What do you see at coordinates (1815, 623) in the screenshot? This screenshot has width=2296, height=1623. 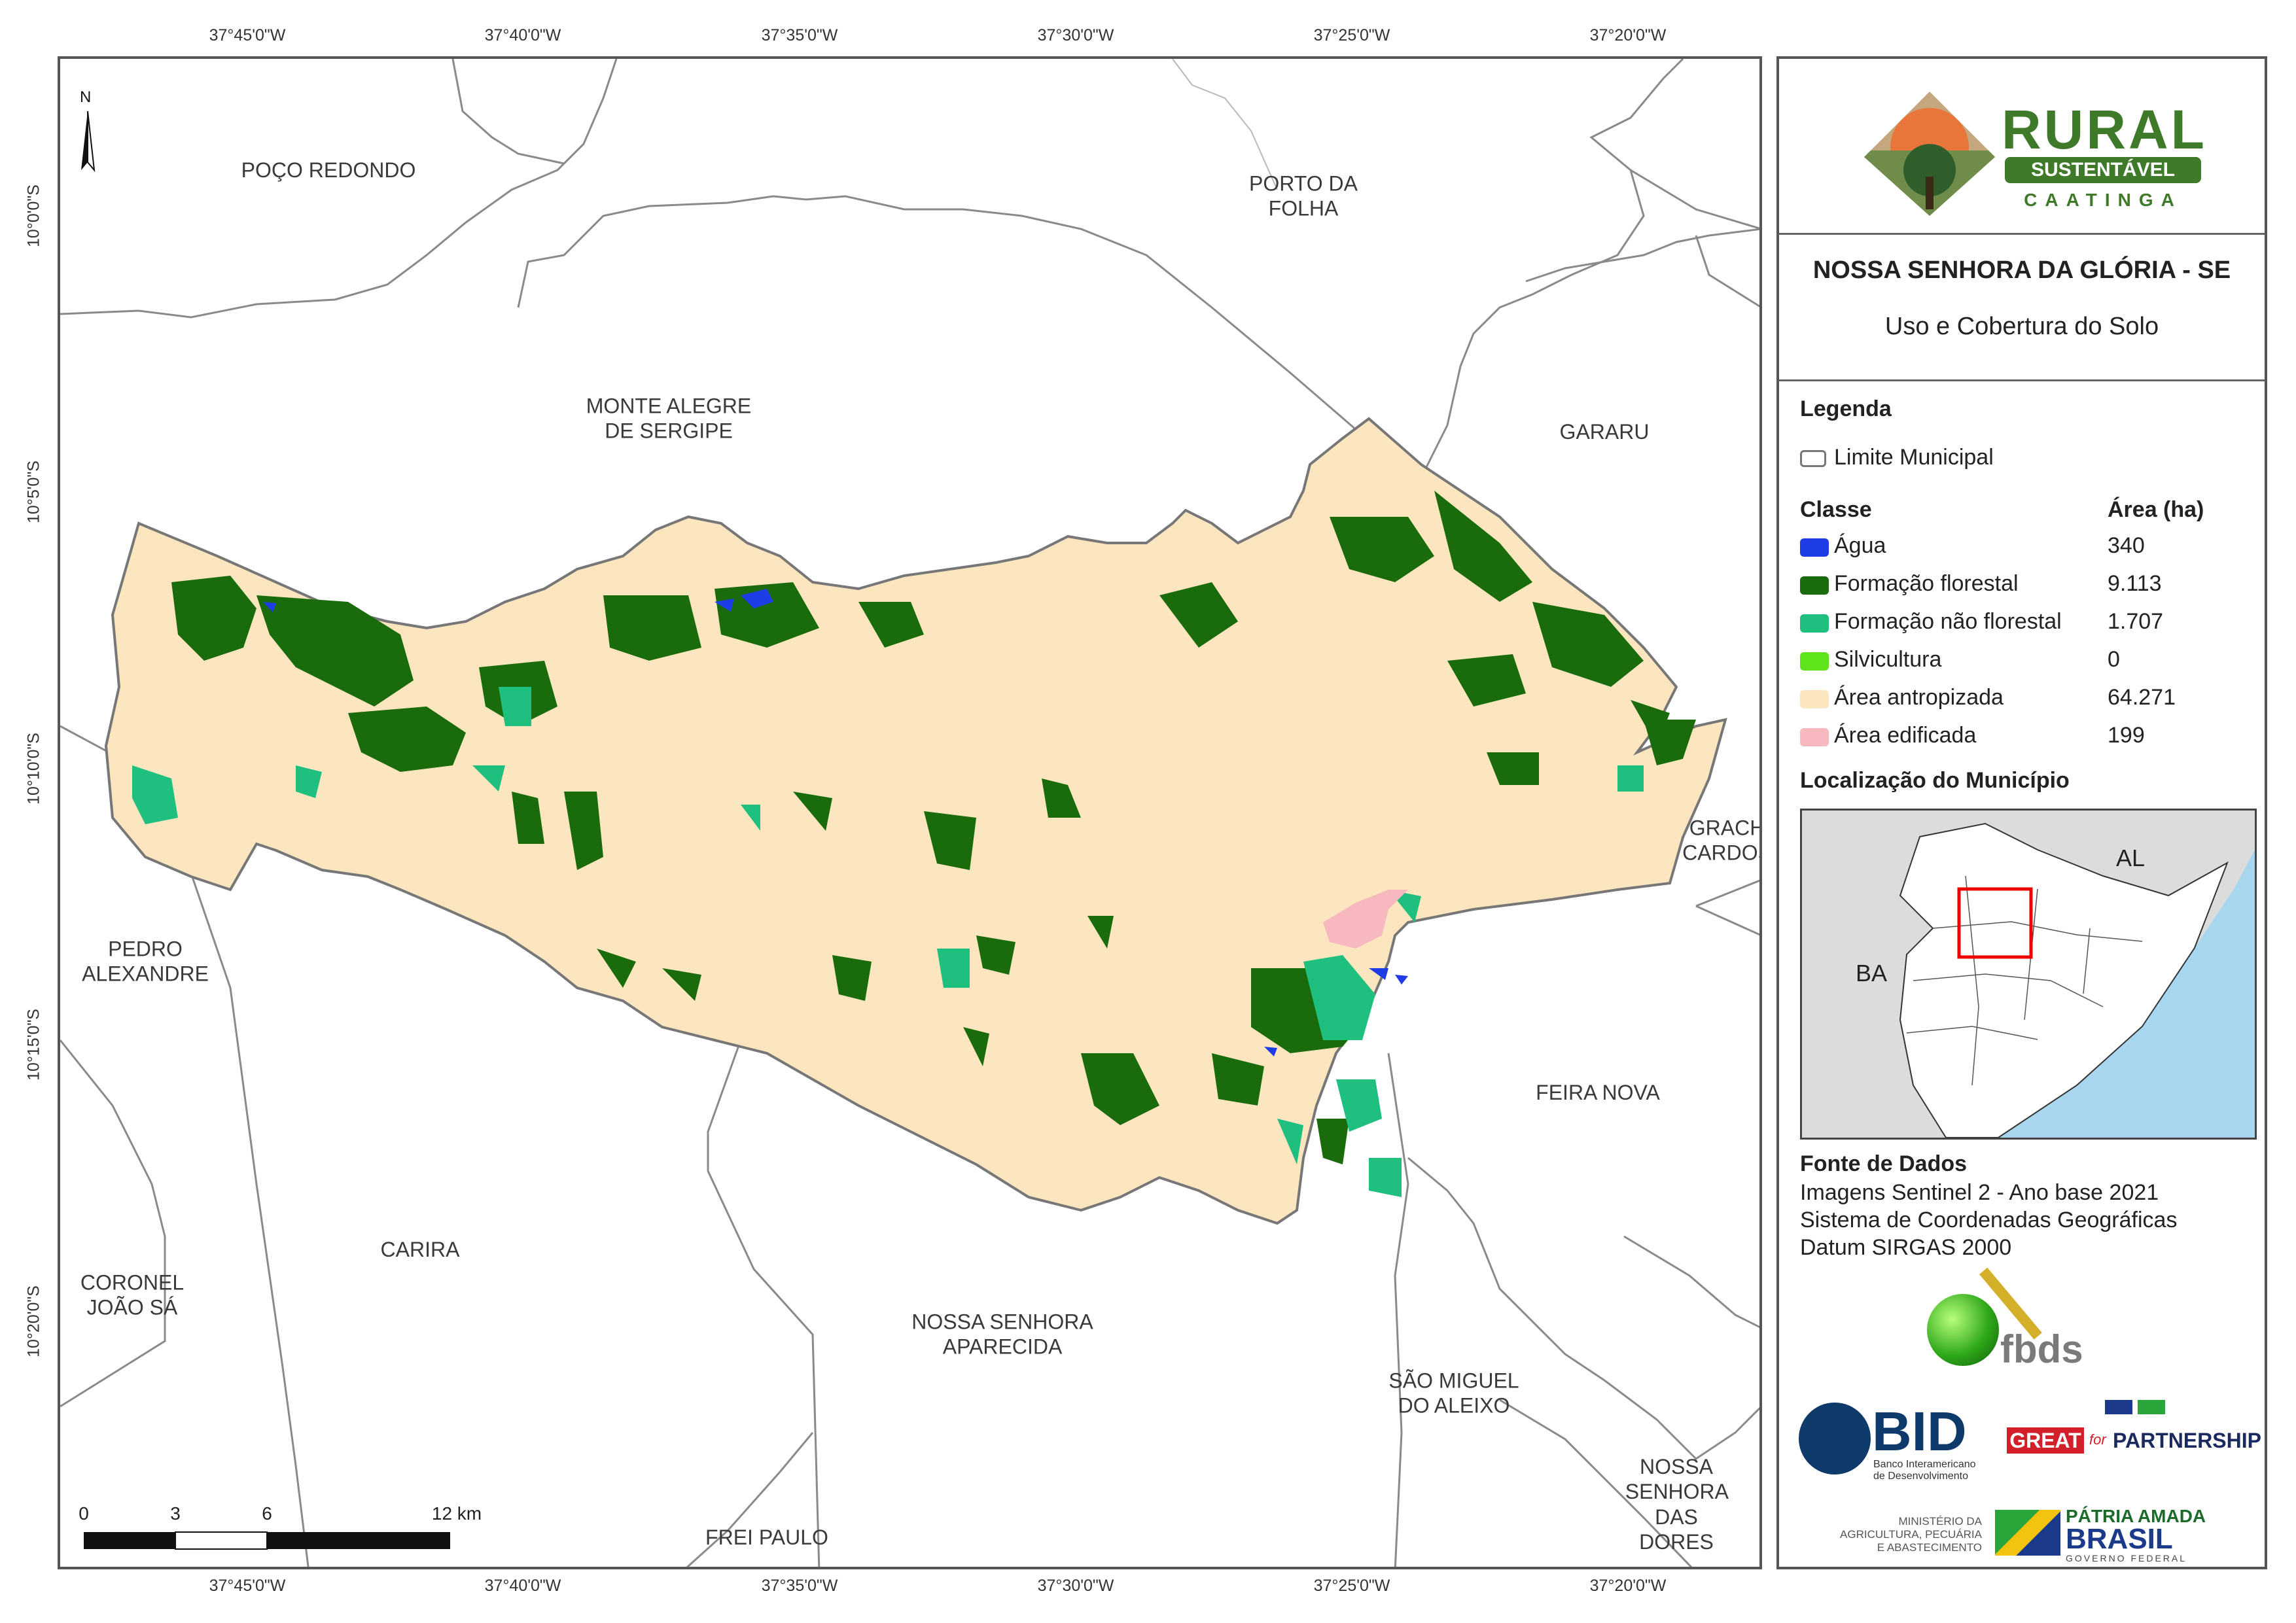 I see `non-forest-swatch-icon` at bounding box center [1815, 623].